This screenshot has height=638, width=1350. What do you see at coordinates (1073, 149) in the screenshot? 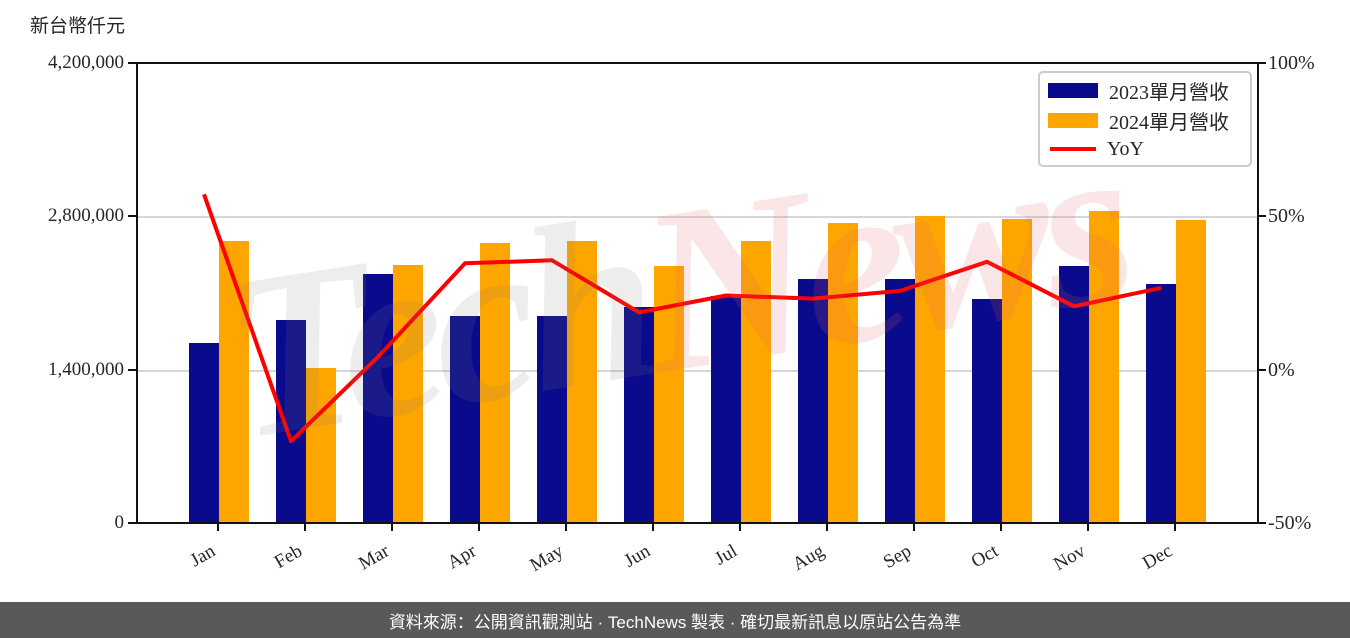
I see `legend-swatch-yoy-line` at bounding box center [1073, 149].